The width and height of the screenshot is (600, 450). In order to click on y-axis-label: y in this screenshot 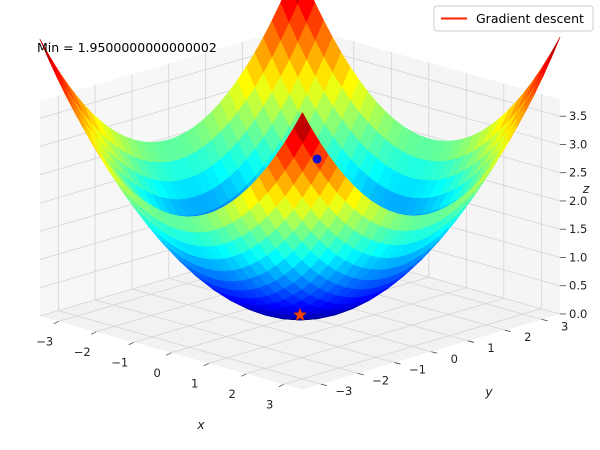, I will do `click(488, 391)`.